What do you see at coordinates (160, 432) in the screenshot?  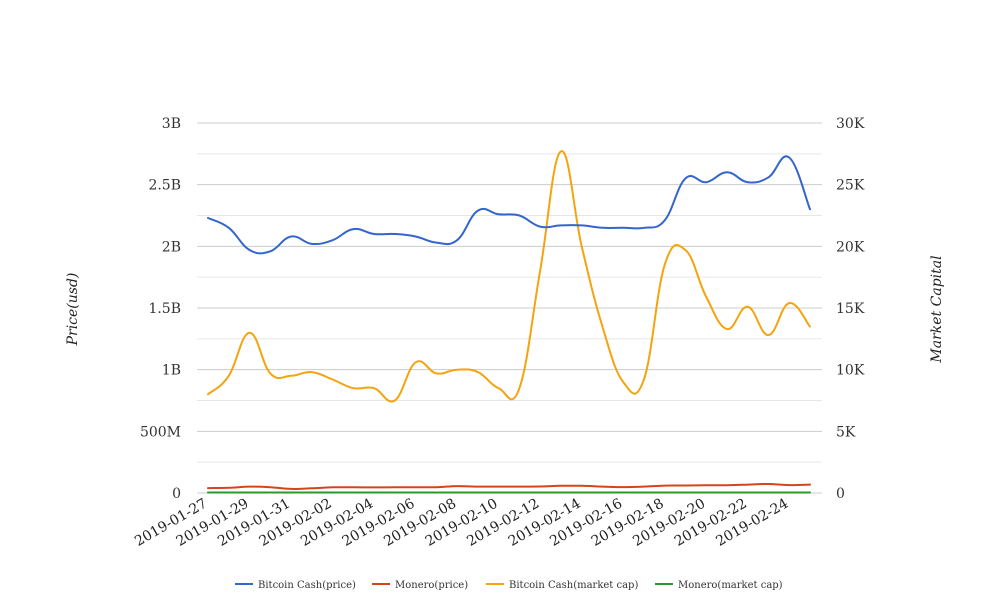 I see `left-y-tick-label: 500M` at bounding box center [160, 432].